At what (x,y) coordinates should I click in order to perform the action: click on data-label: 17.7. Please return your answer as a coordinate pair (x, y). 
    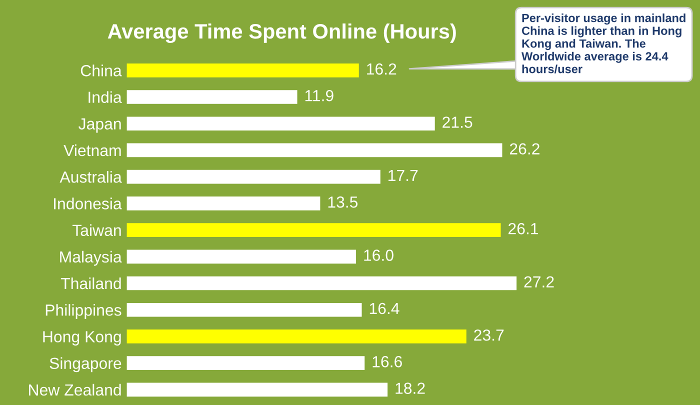
    Looking at the image, I should click on (403, 175).